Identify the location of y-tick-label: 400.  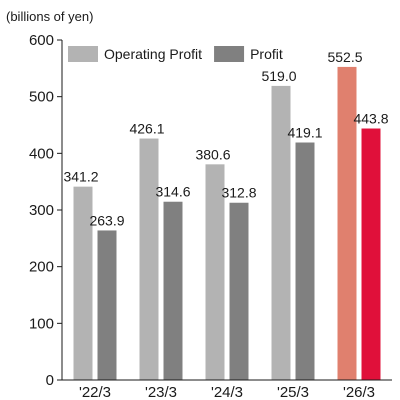
(41, 153).